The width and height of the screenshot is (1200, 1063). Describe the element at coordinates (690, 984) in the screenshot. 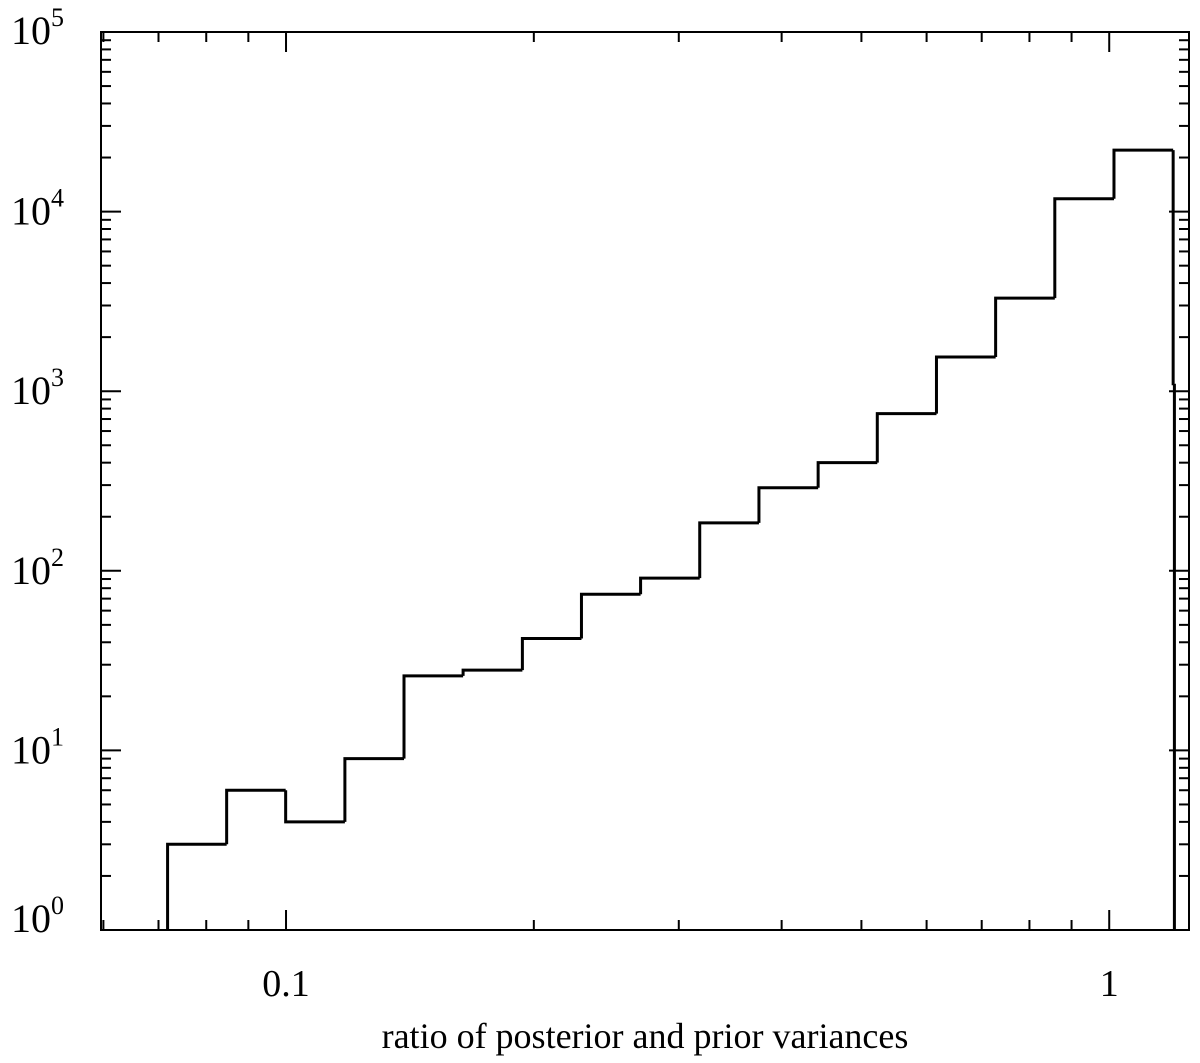

I see `x-axis-tick-labels: 0.1 1` at that location.